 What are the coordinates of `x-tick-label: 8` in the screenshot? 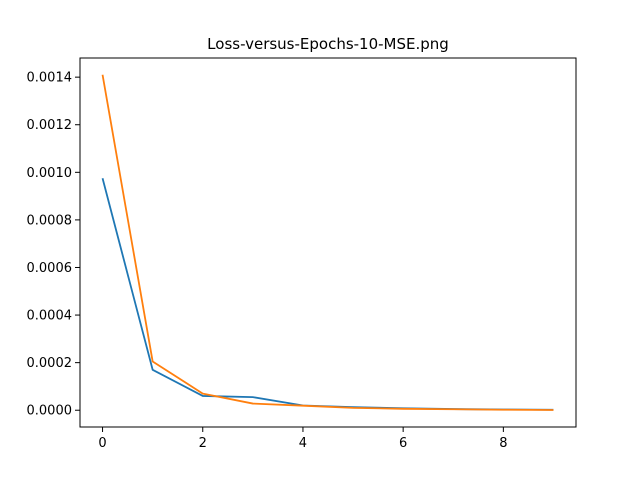 It's located at (503, 443).